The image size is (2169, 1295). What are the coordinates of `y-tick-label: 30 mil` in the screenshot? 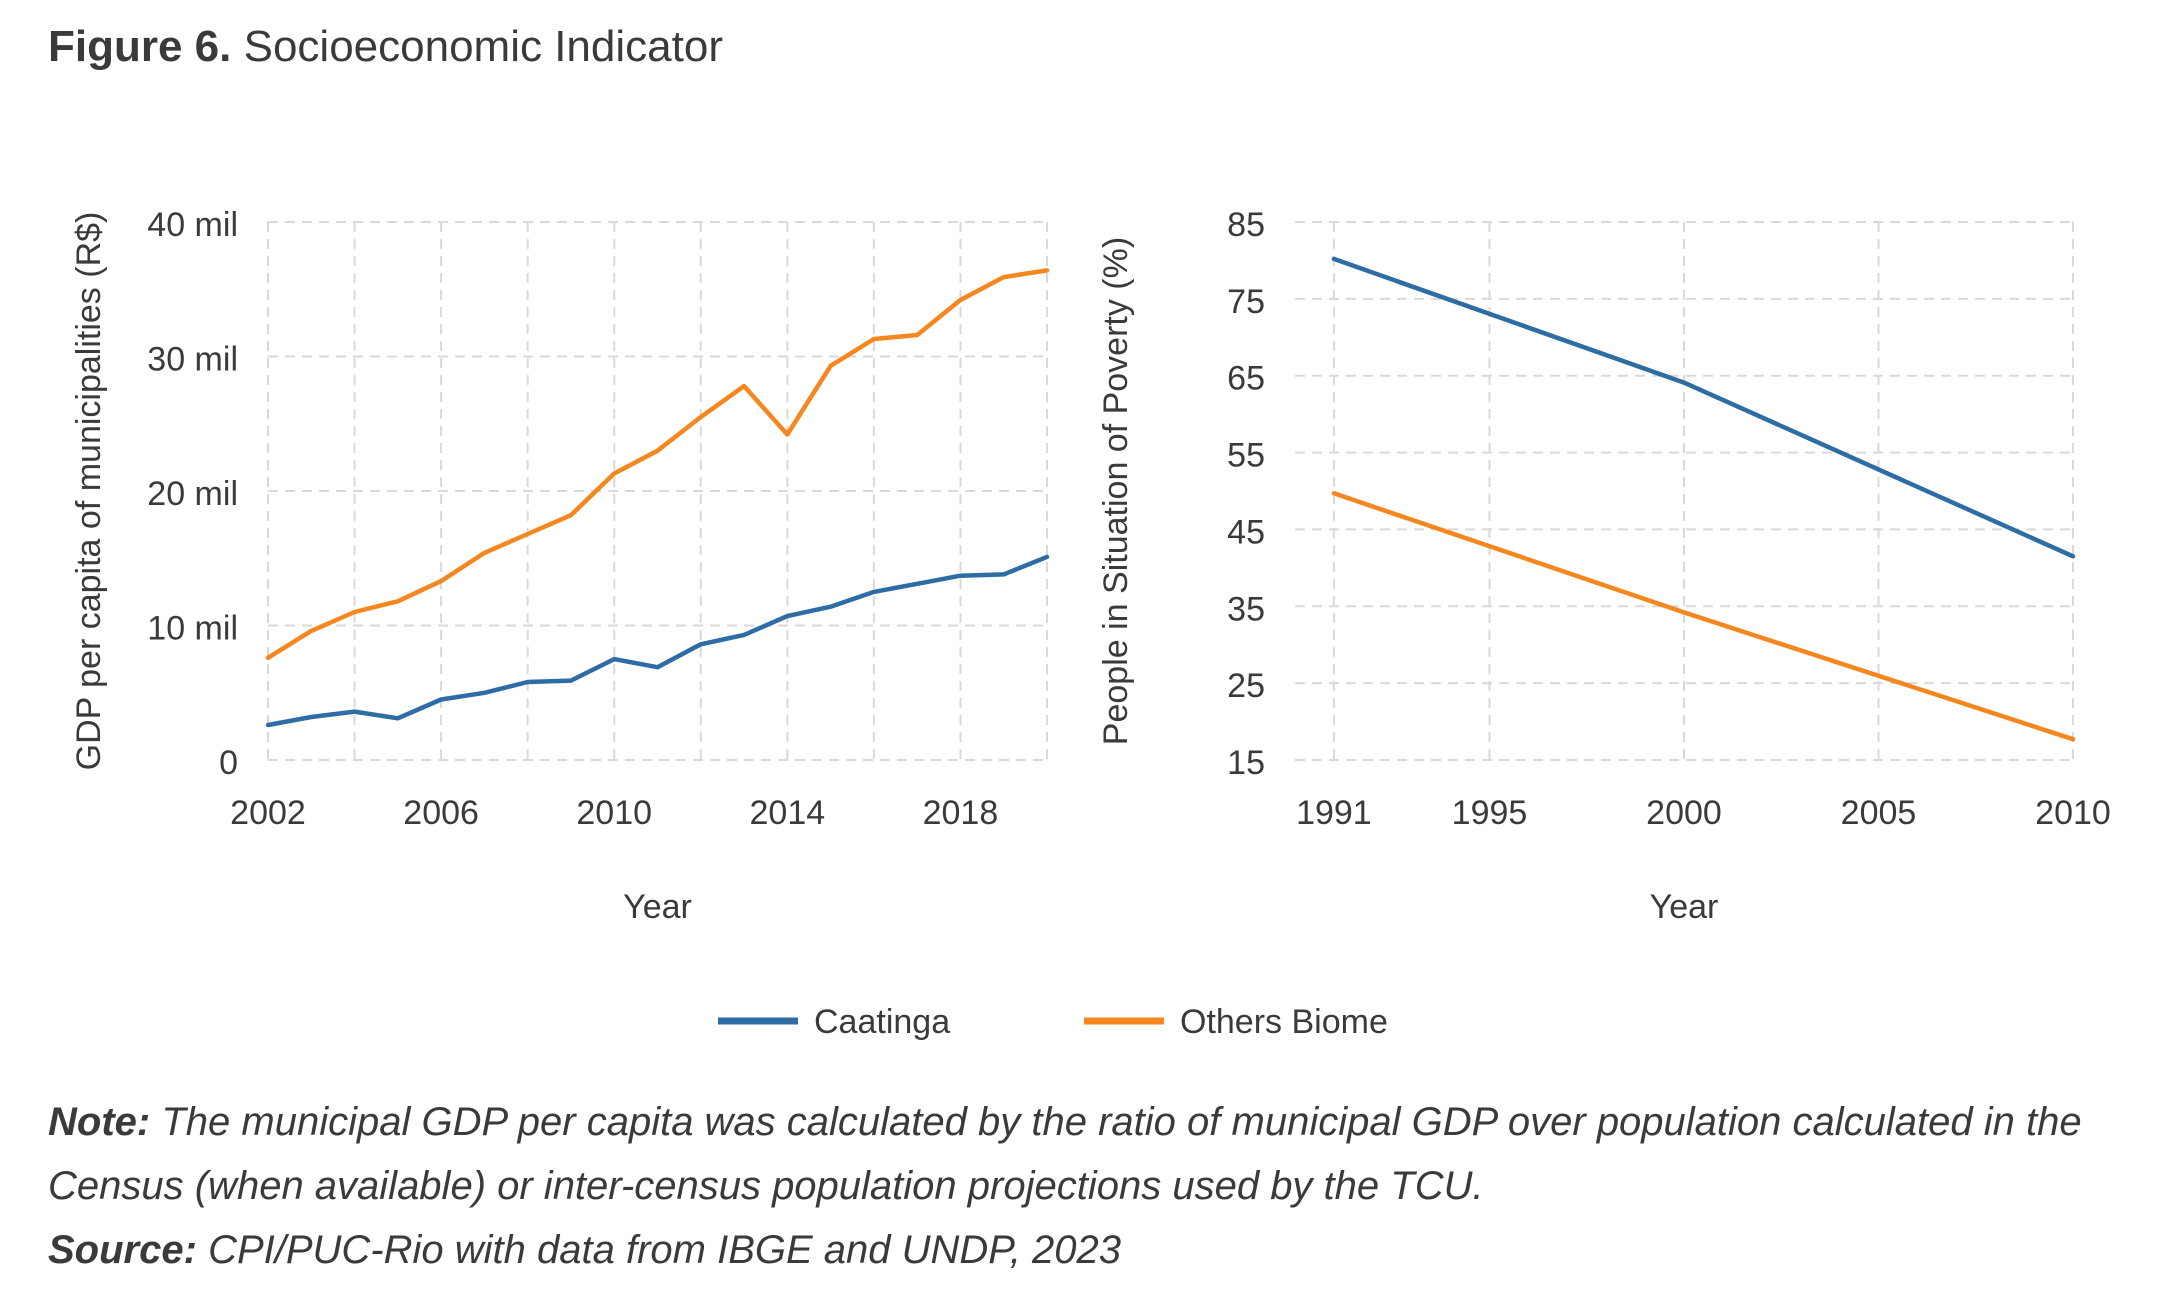 It's located at (192, 360).